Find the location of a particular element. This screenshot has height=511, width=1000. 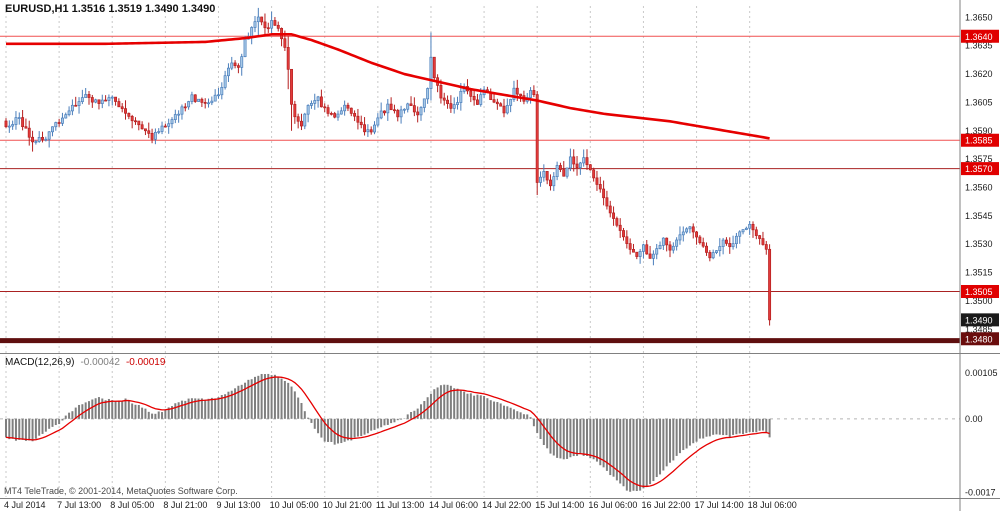

time-axis-label: 4 Jul 2014 is located at coordinates (25, 505).